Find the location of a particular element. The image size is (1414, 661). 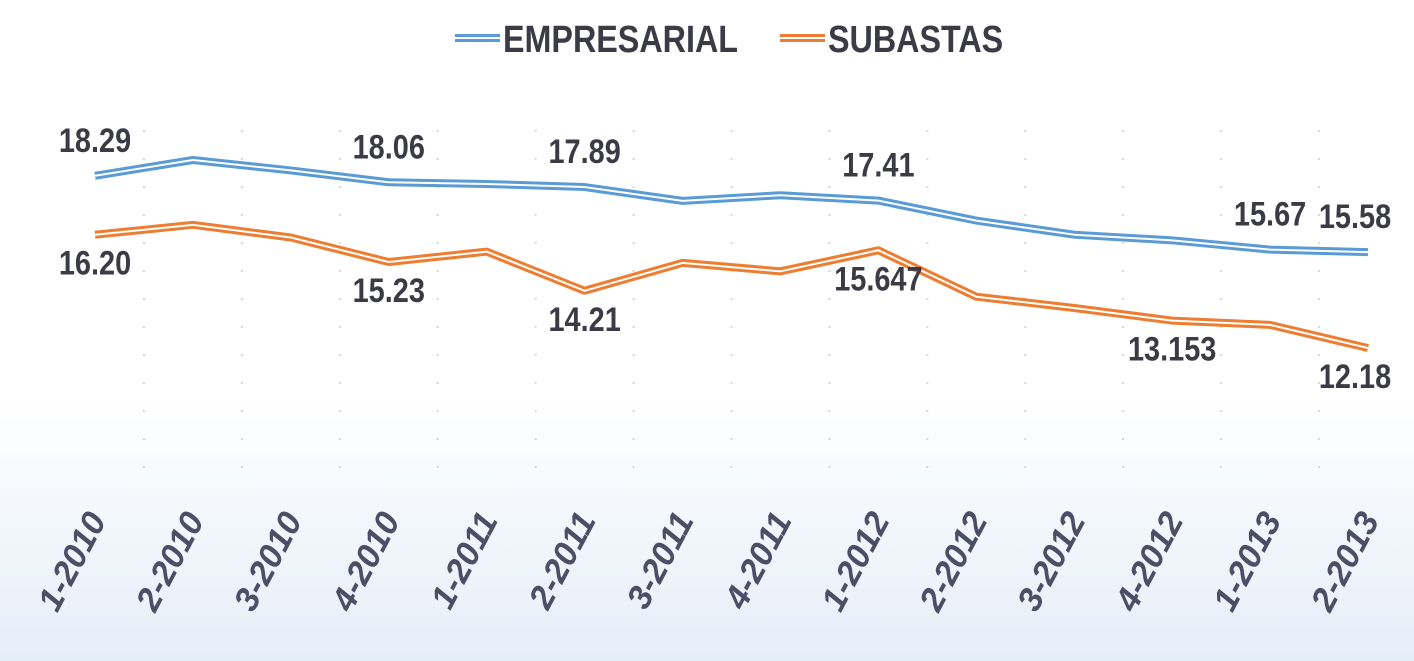

data-label: 12.18 is located at coordinates (1355, 376).